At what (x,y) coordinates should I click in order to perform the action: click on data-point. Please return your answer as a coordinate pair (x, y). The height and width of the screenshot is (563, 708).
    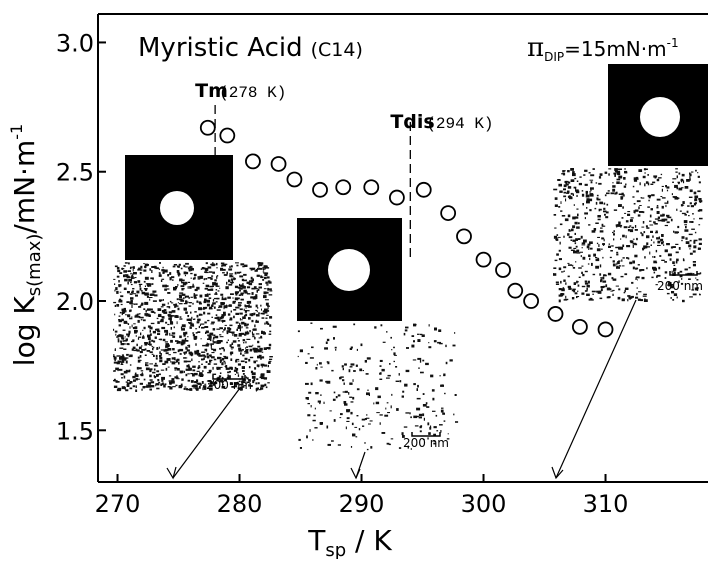
    Looking at the image, I should click on (464, 236).